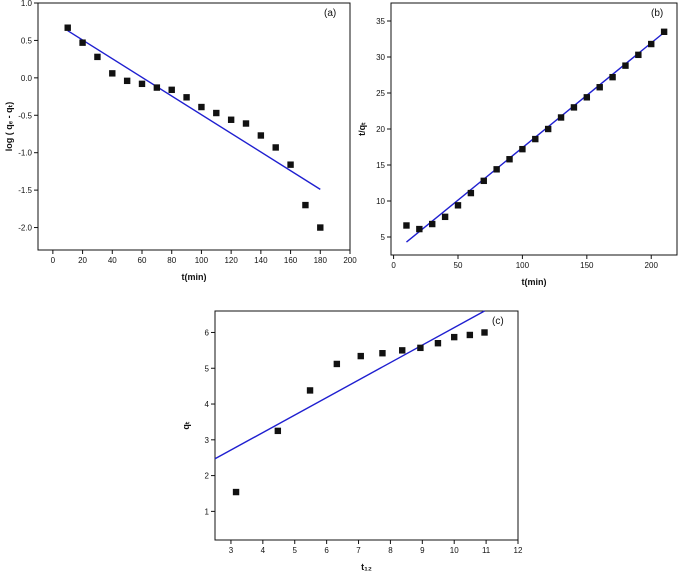  I want to click on y-tick-label: -1.5, so click(25, 190).